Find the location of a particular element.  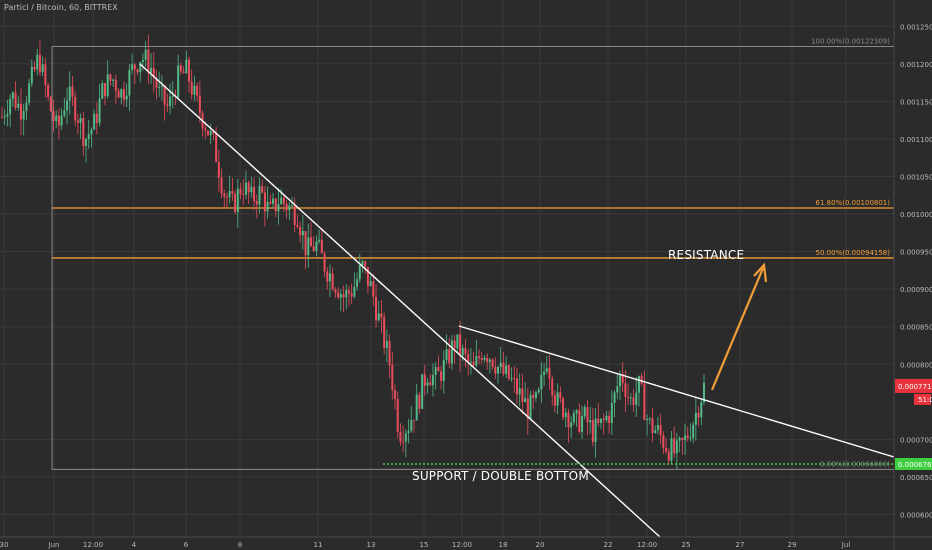

y-tick-label: 0.00060000 is located at coordinates (916, 515).